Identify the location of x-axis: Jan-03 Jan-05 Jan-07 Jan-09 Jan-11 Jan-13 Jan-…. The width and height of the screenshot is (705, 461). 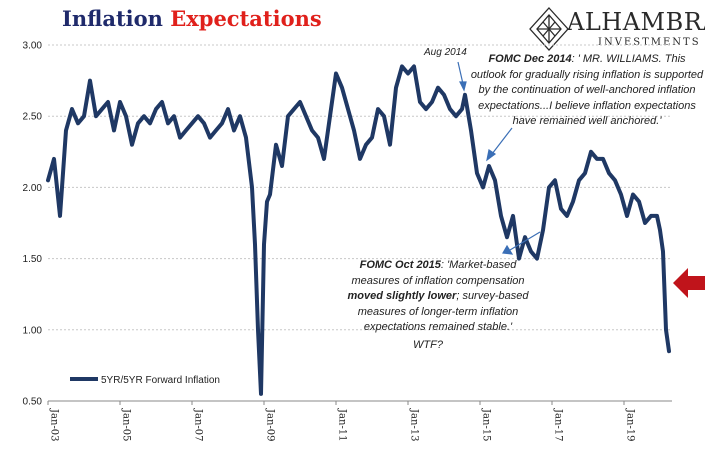
(341, 421).